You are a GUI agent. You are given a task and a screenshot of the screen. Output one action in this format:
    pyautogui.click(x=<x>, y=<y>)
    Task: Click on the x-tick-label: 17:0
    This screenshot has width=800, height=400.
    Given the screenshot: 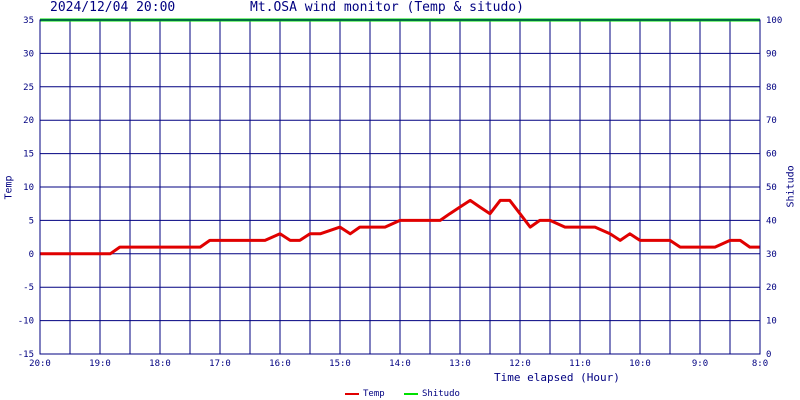 What is the action you would take?
    pyautogui.click(x=220, y=364)
    